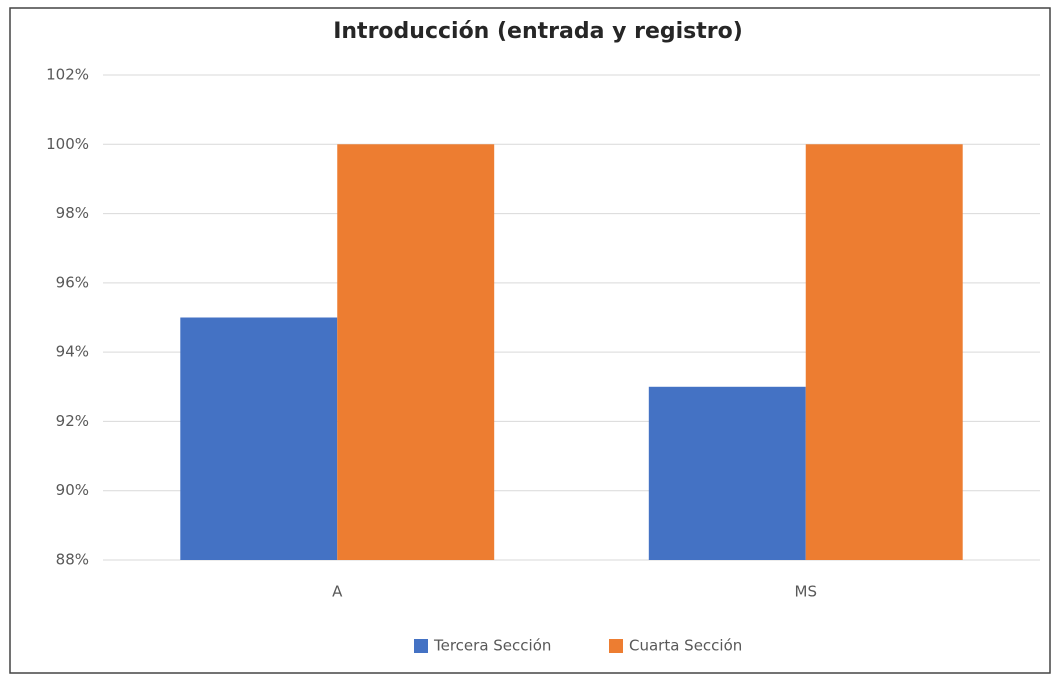 Image resolution: width=1055 pixels, height=678 pixels. What do you see at coordinates (67, 75) in the screenshot?
I see `y-tick-label: 102%` at bounding box center [67, 75].